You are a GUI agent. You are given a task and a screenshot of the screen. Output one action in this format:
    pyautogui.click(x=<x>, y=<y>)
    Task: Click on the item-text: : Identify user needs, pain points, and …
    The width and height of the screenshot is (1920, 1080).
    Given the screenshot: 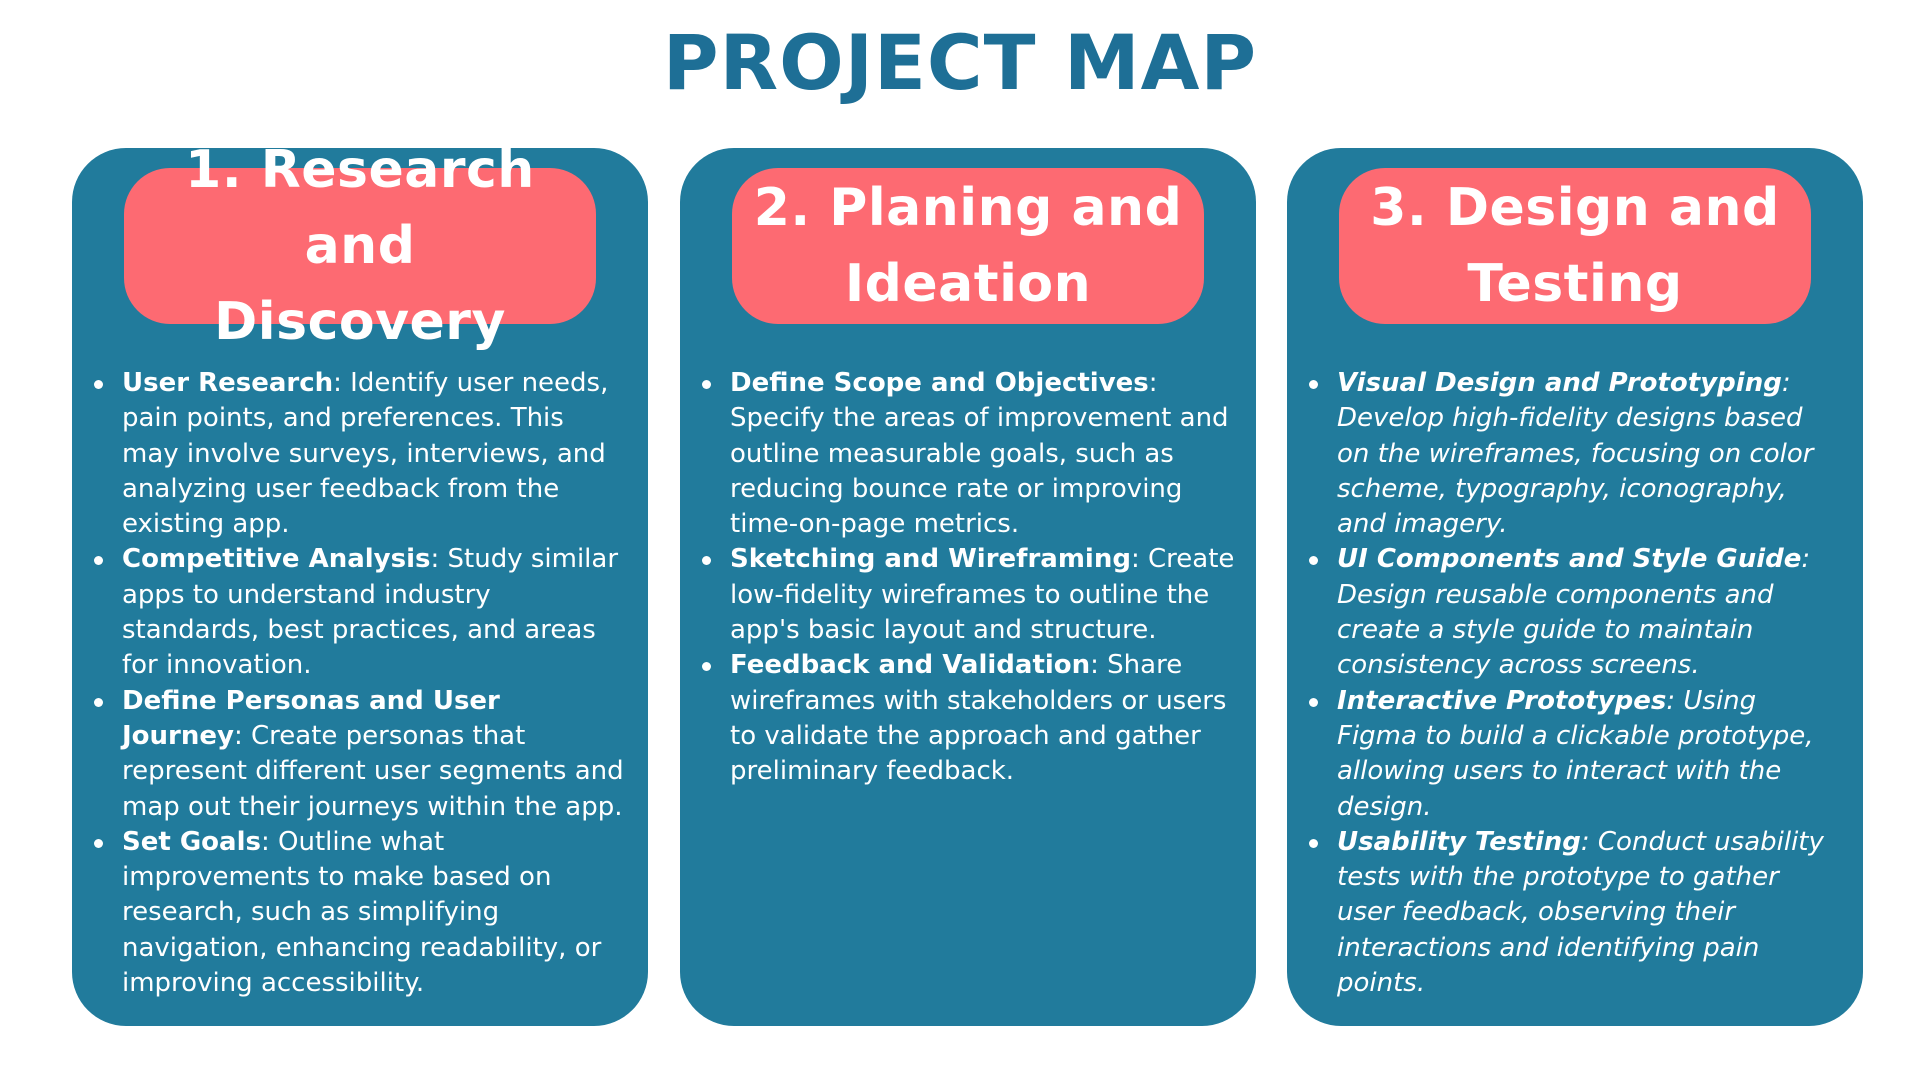 What is the action you would take?
    pyautogui.click(x=365, y=454)
    